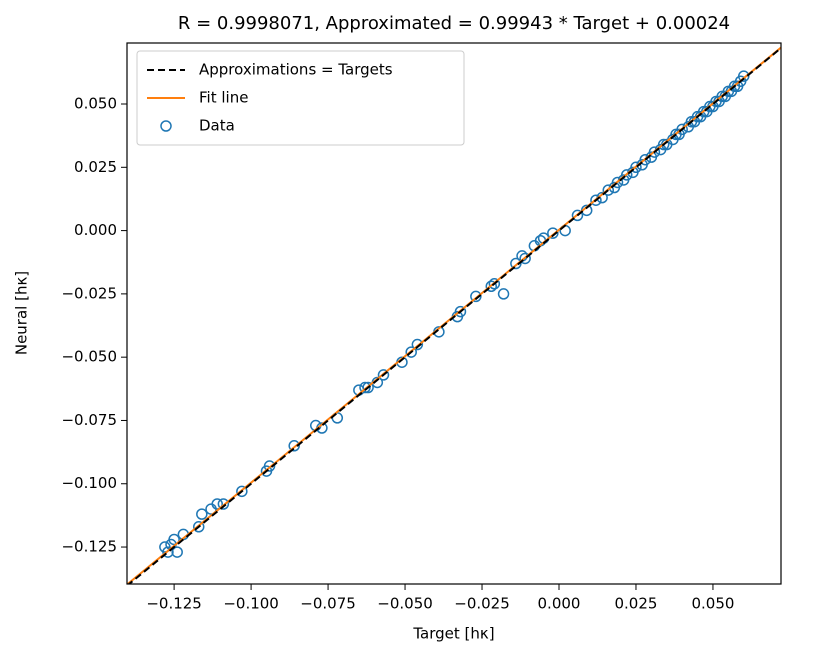 This screenshot has width=831, height=661. I want to click on x-tick-label: −0.075, so click(328, 604).